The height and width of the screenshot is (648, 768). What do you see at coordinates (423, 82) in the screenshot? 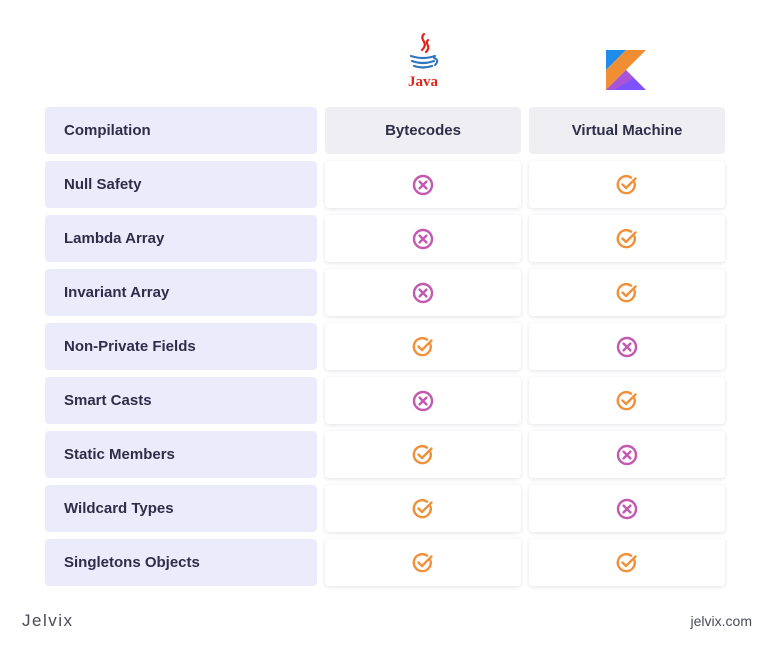
I see `java-logo-text: Java` at bounding box center [423, 82].